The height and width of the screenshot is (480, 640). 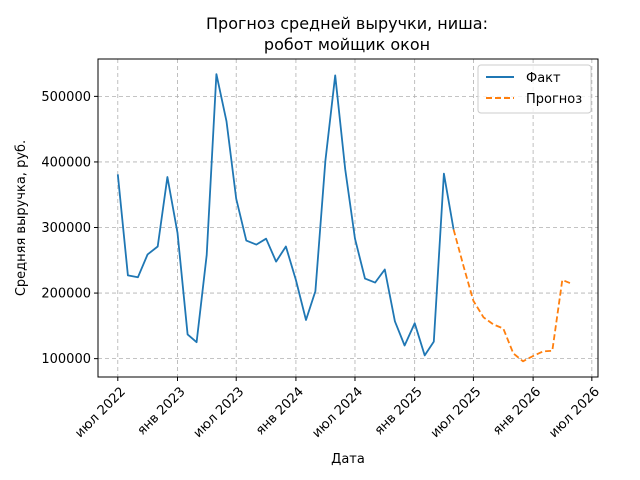 What do you see at coordinates (554, 99) in the screenshot?
I see `legend-label-forecast: Прогноз` at bounding box center [554, 99].